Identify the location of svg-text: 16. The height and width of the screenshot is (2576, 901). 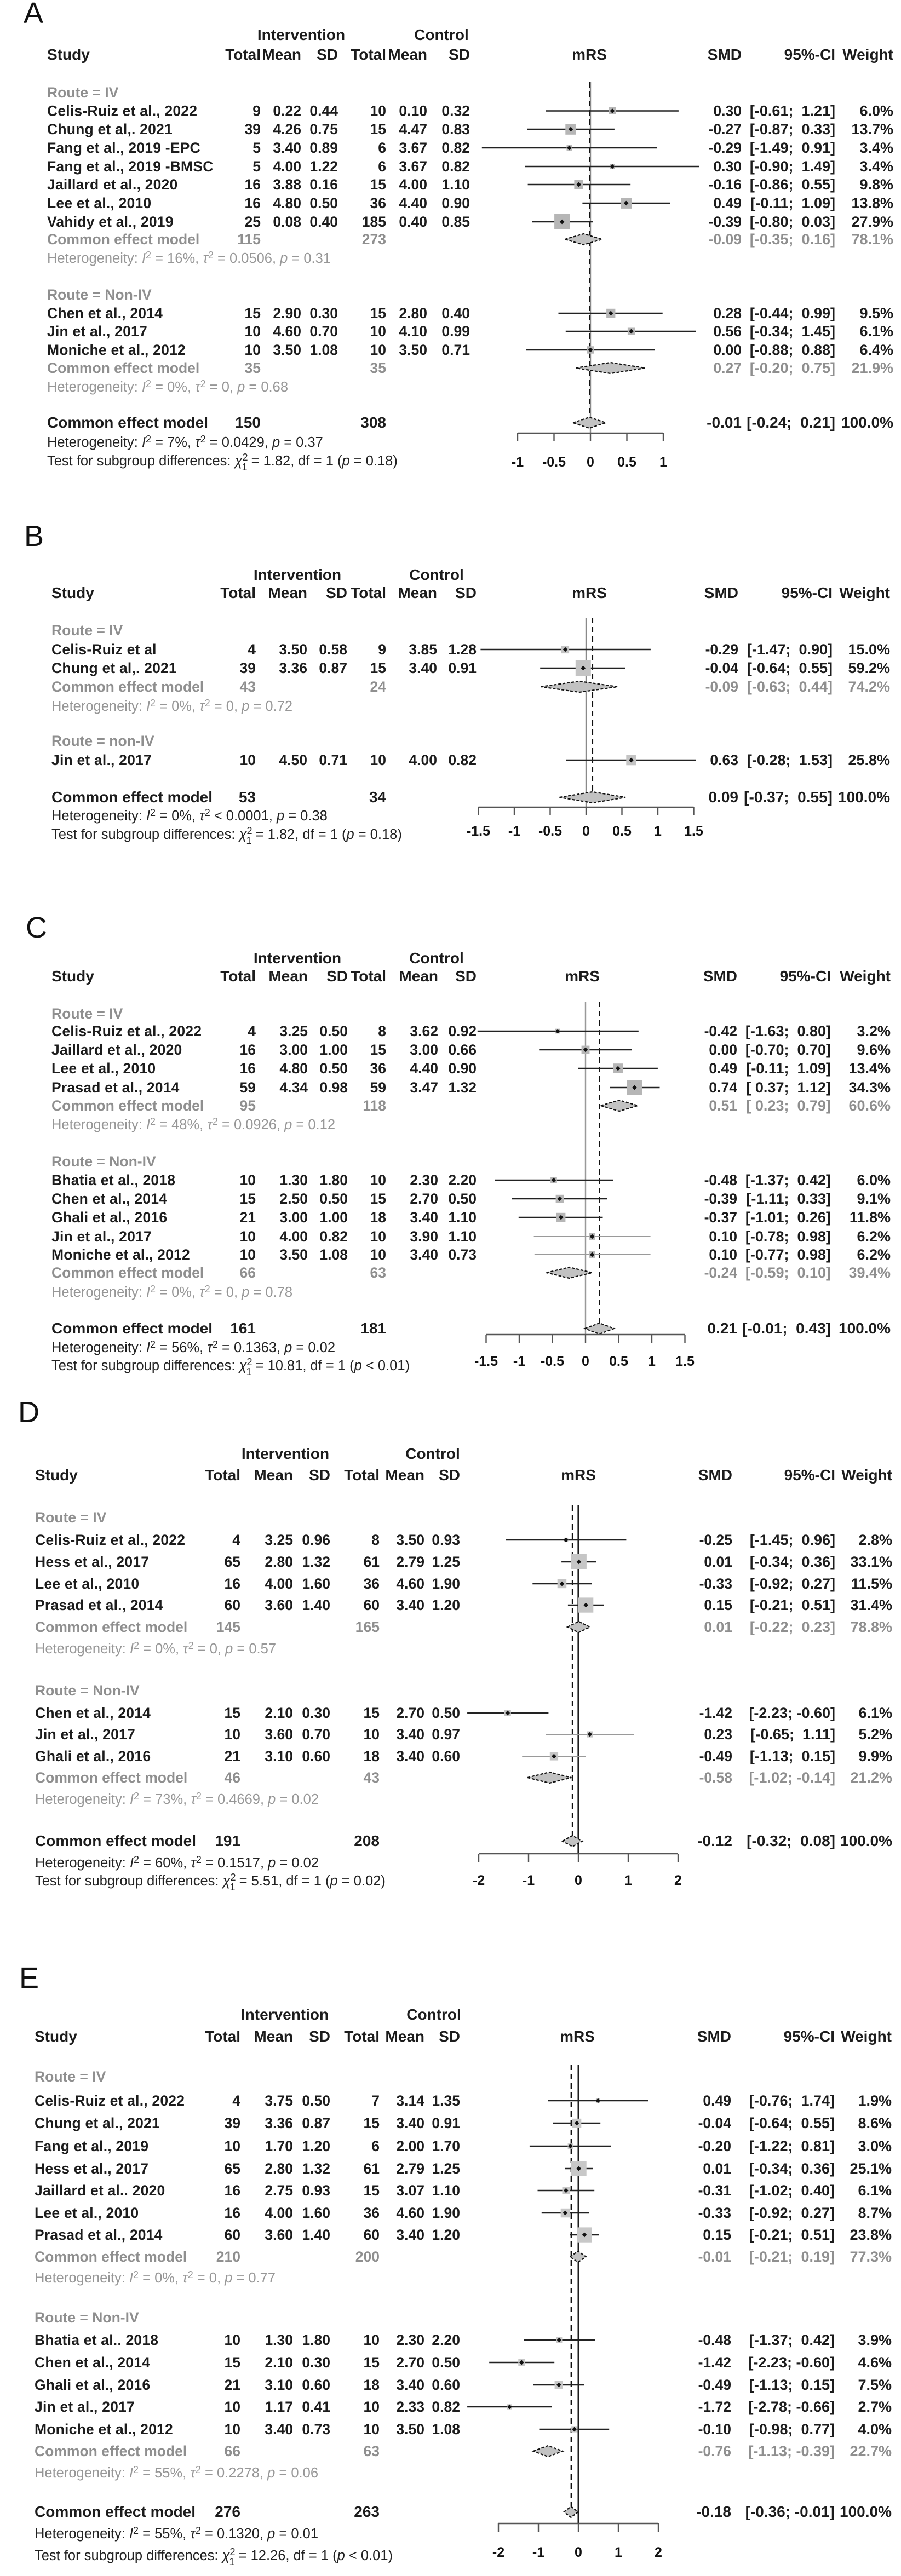
(232, 1584).